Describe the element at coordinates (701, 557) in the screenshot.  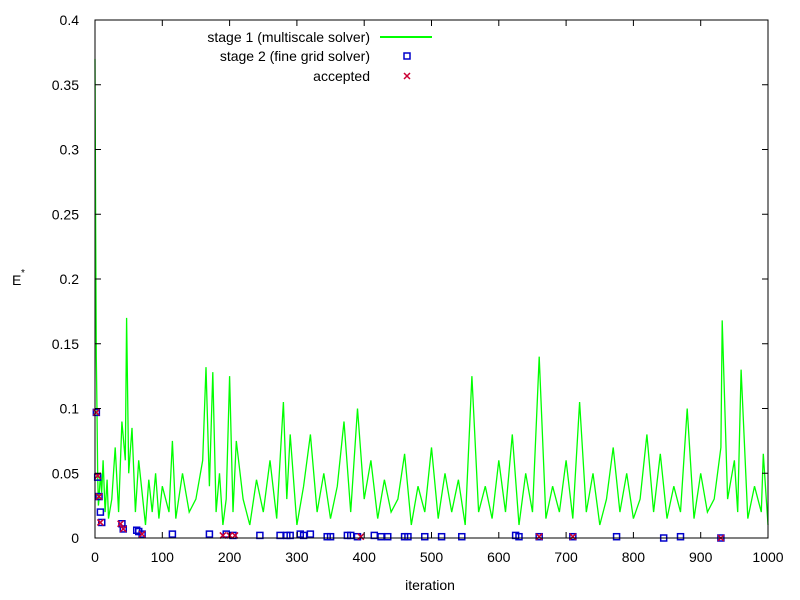
I see `x-tick-label: 900` at that location.